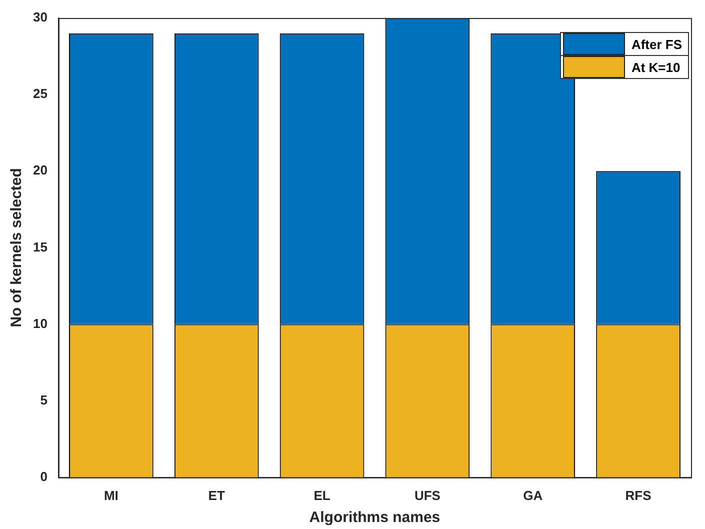 Image resolution: width=705 pixels, height=529 pixels. Describe the element at coordinates (374, 517) in the screenshot. I see `x-axis-title: Algorithms names` at that location.